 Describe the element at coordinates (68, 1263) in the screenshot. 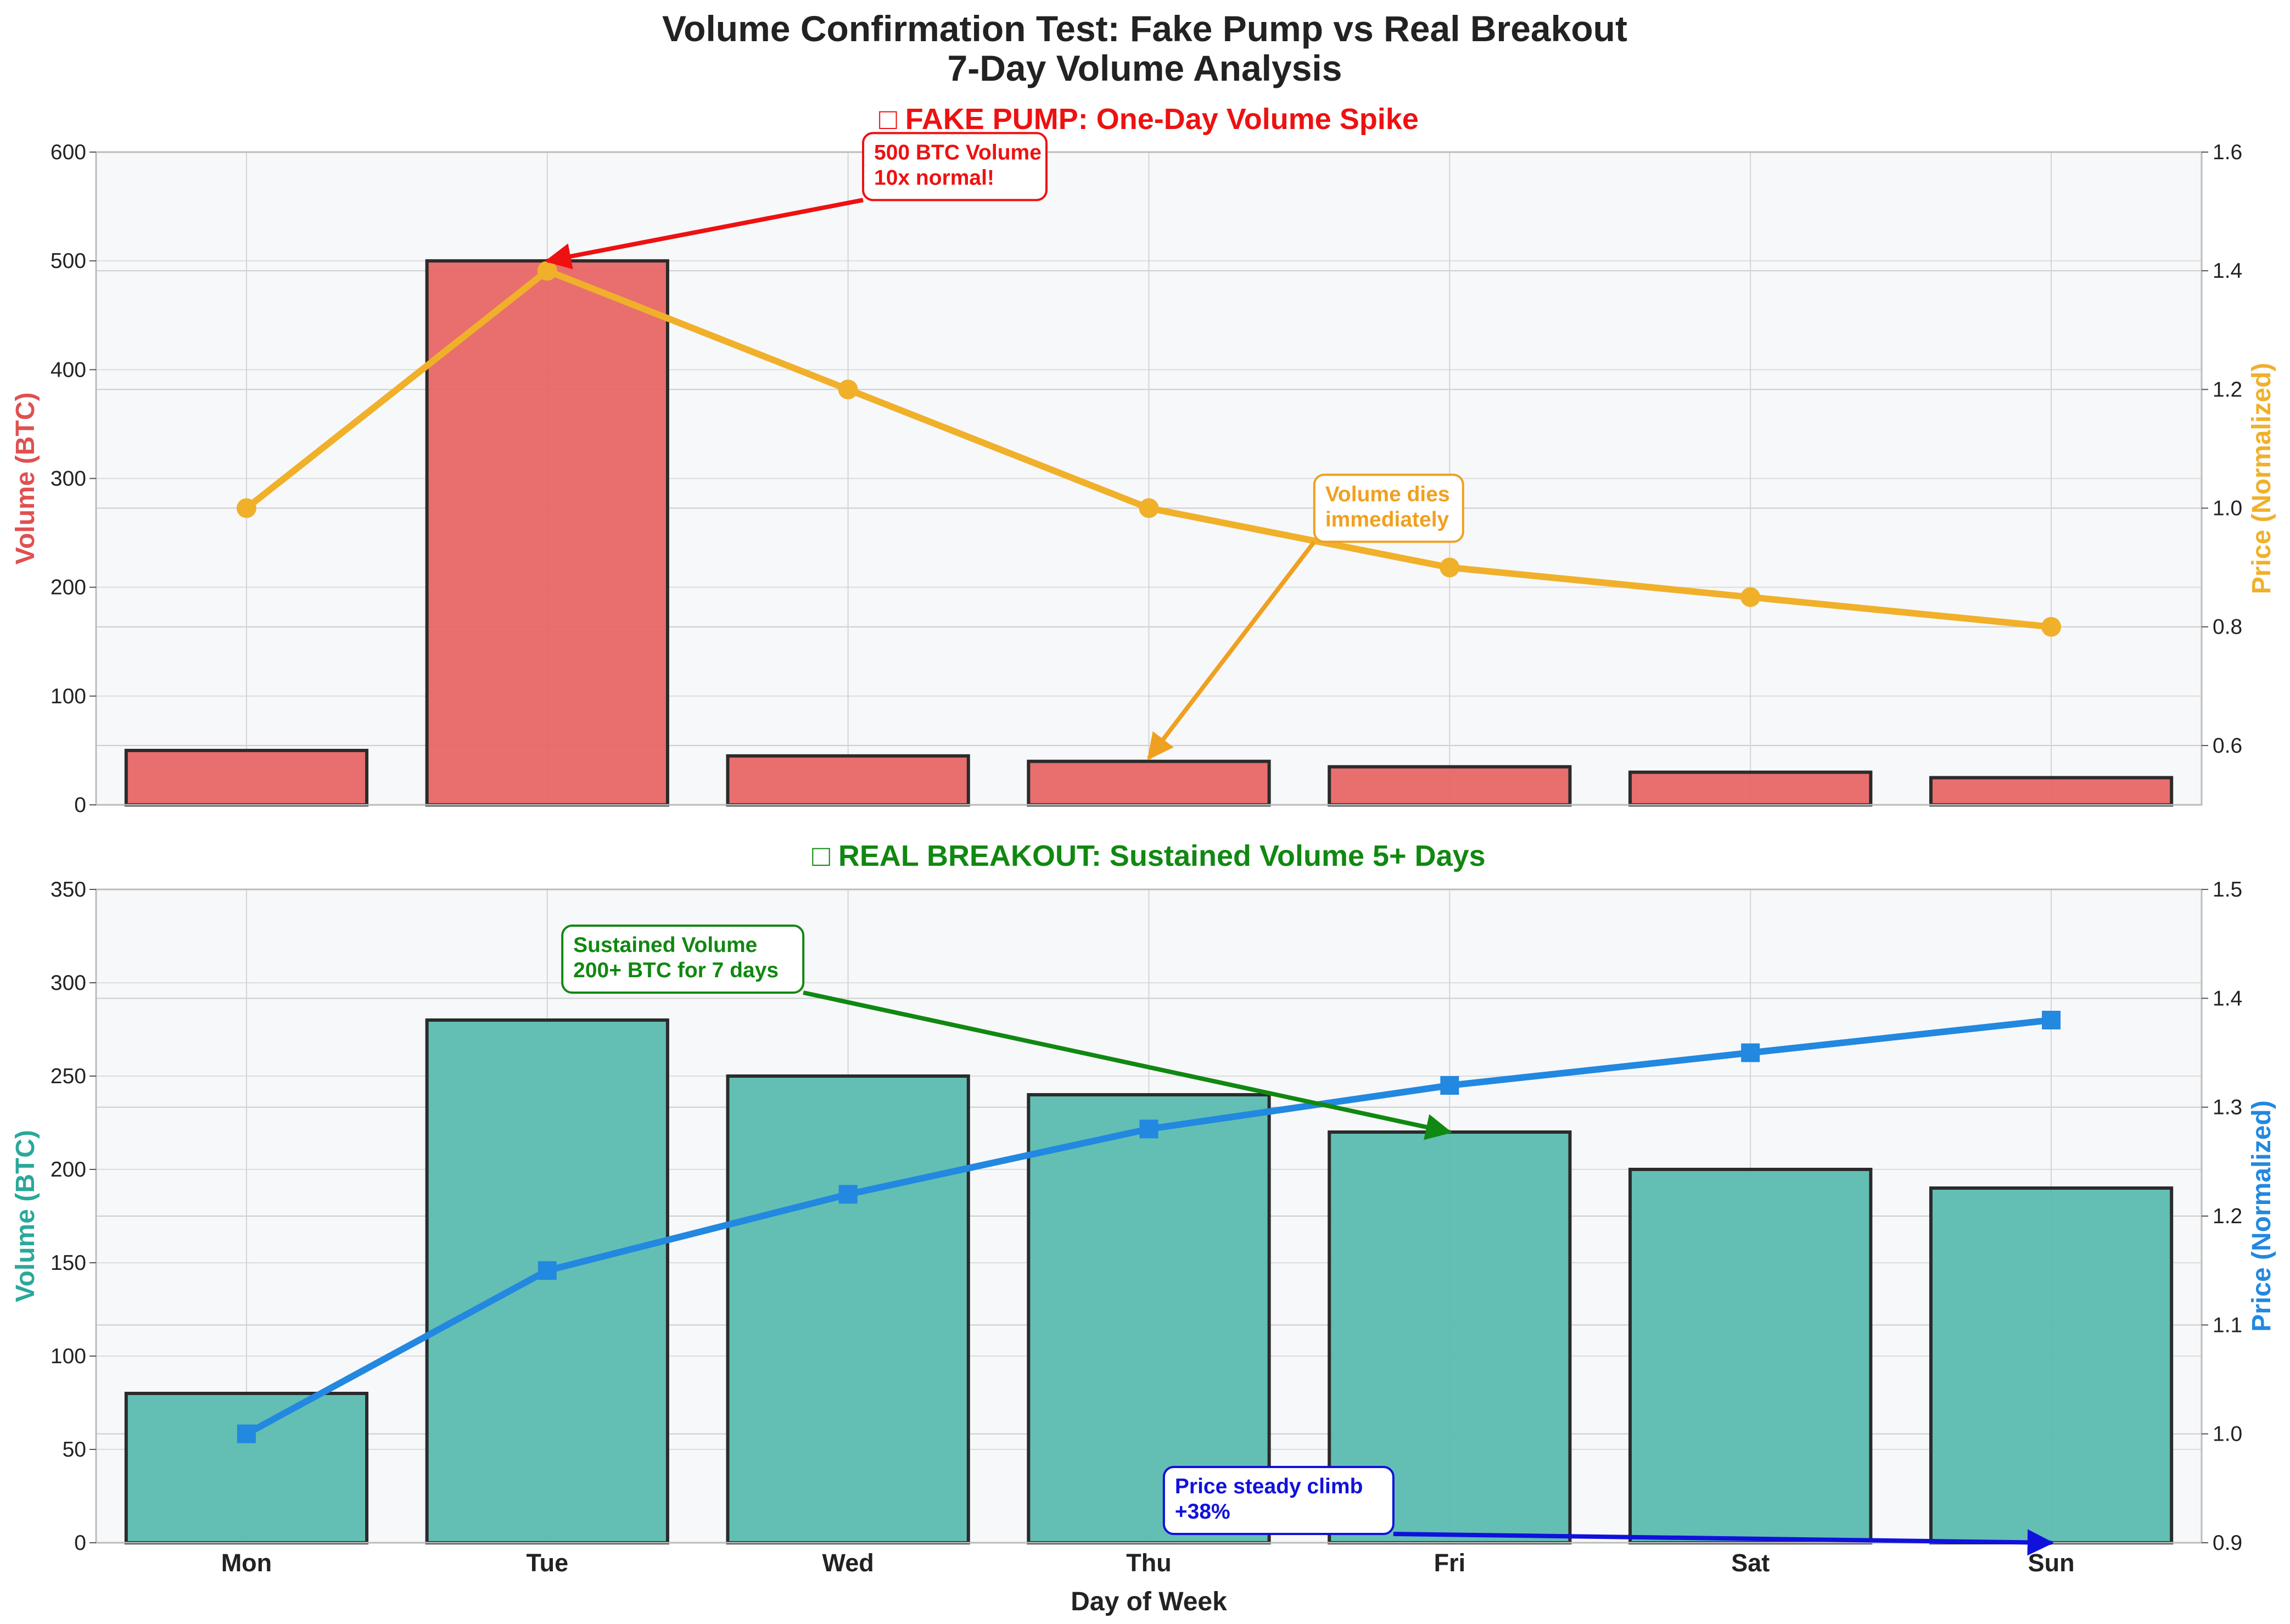

I see `y-tick-label: 150` at that location.